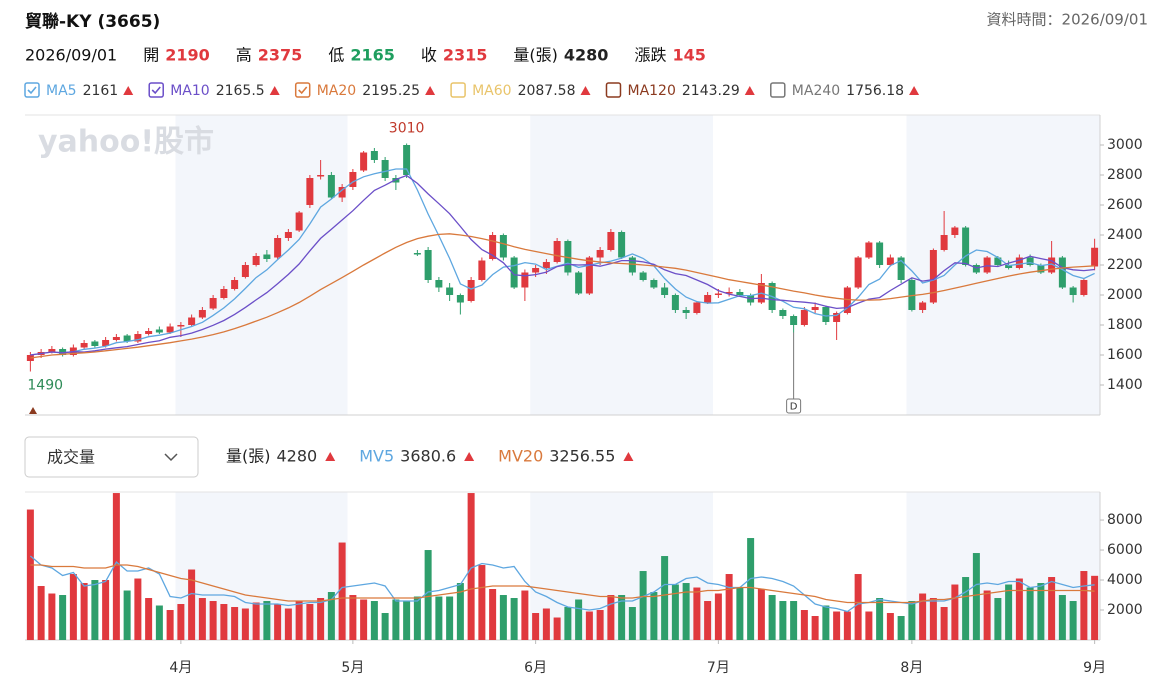 This screenshot has height=686, width=1170. Describe the element at coordinates (240, 91) in the screenshot. I see `legend-value: 2165.5` at that location.